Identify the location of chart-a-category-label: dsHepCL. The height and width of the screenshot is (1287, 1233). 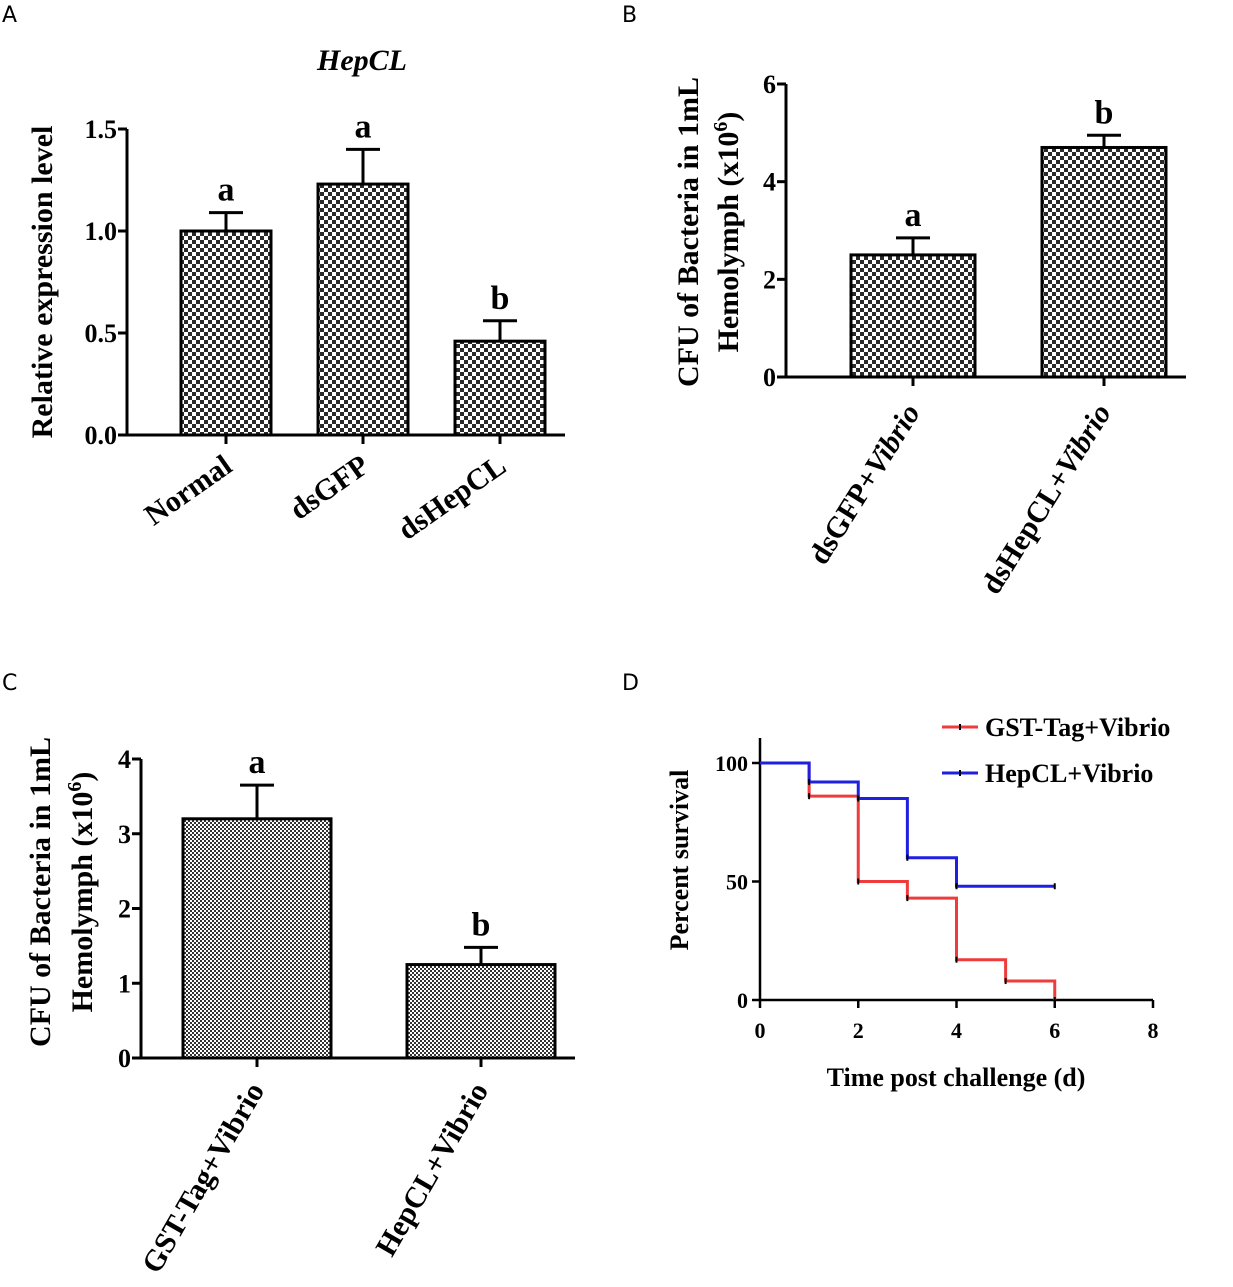
(452, 498).